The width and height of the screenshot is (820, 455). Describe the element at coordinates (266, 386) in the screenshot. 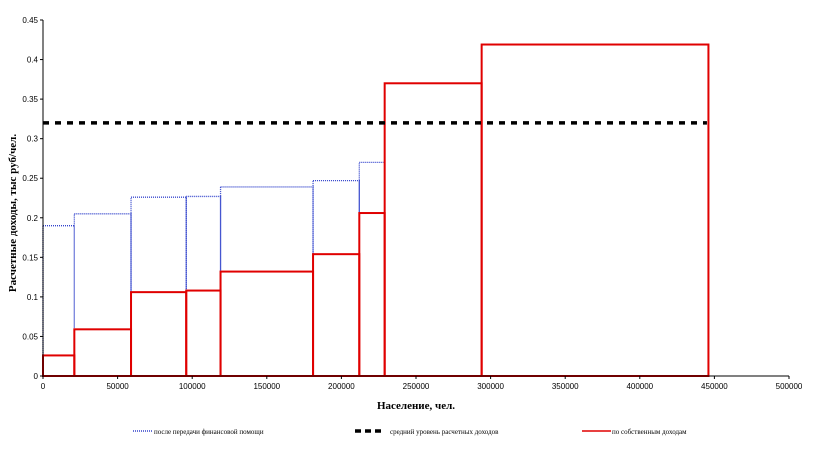

I see `x-tick-label: 150000` at that location.